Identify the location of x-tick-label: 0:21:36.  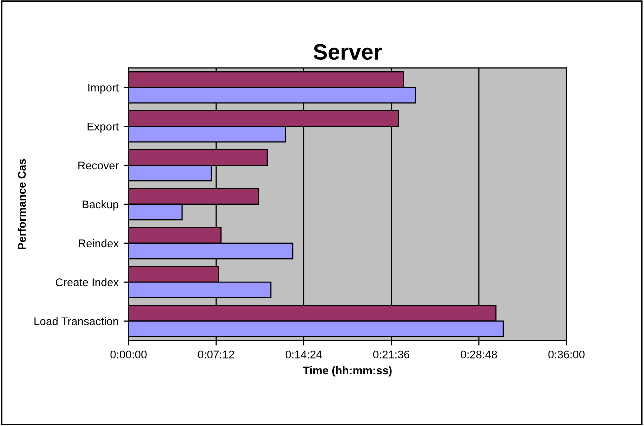
(391, 354).